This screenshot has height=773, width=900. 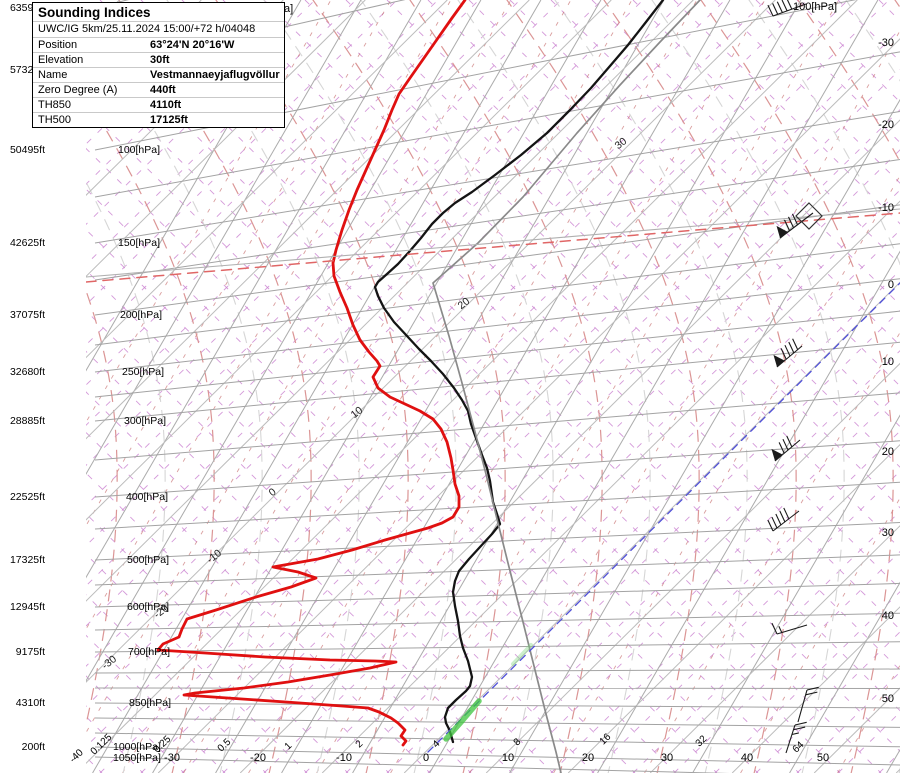 What do you see at coordinates (158, 29) in the screenshot?
I see `model-run-line: UWC/IG 5km/25.11.2024 15:00/+72 h/04048` at bounding box center [158, 29].